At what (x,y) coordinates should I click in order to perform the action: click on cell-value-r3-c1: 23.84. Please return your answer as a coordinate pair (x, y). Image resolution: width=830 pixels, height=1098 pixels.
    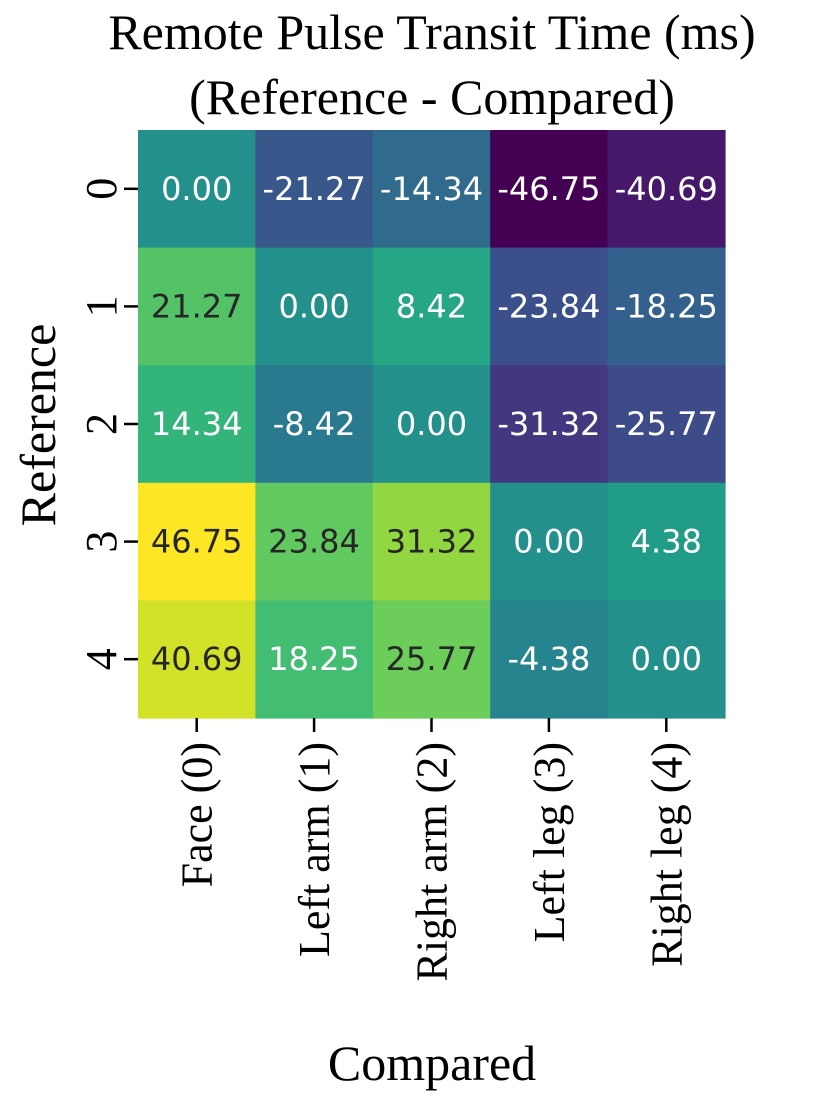
    Looking at the image, I should click on (314, 542).